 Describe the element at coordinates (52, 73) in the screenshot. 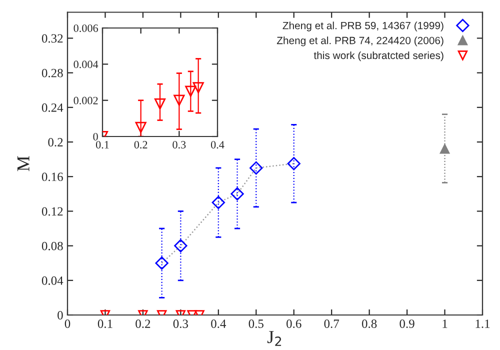

I see `y-tick-label: 0.28` at that location.